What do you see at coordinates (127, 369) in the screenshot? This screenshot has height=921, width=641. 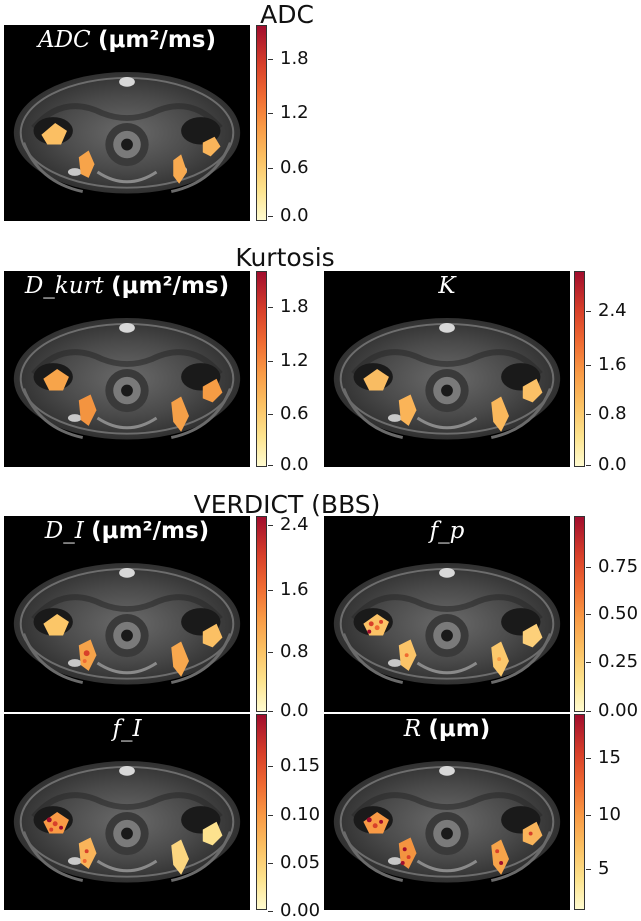 I see `mri-scan-dkurt: D_kurt (μm²/ms)` at bounding box center [127, 369].